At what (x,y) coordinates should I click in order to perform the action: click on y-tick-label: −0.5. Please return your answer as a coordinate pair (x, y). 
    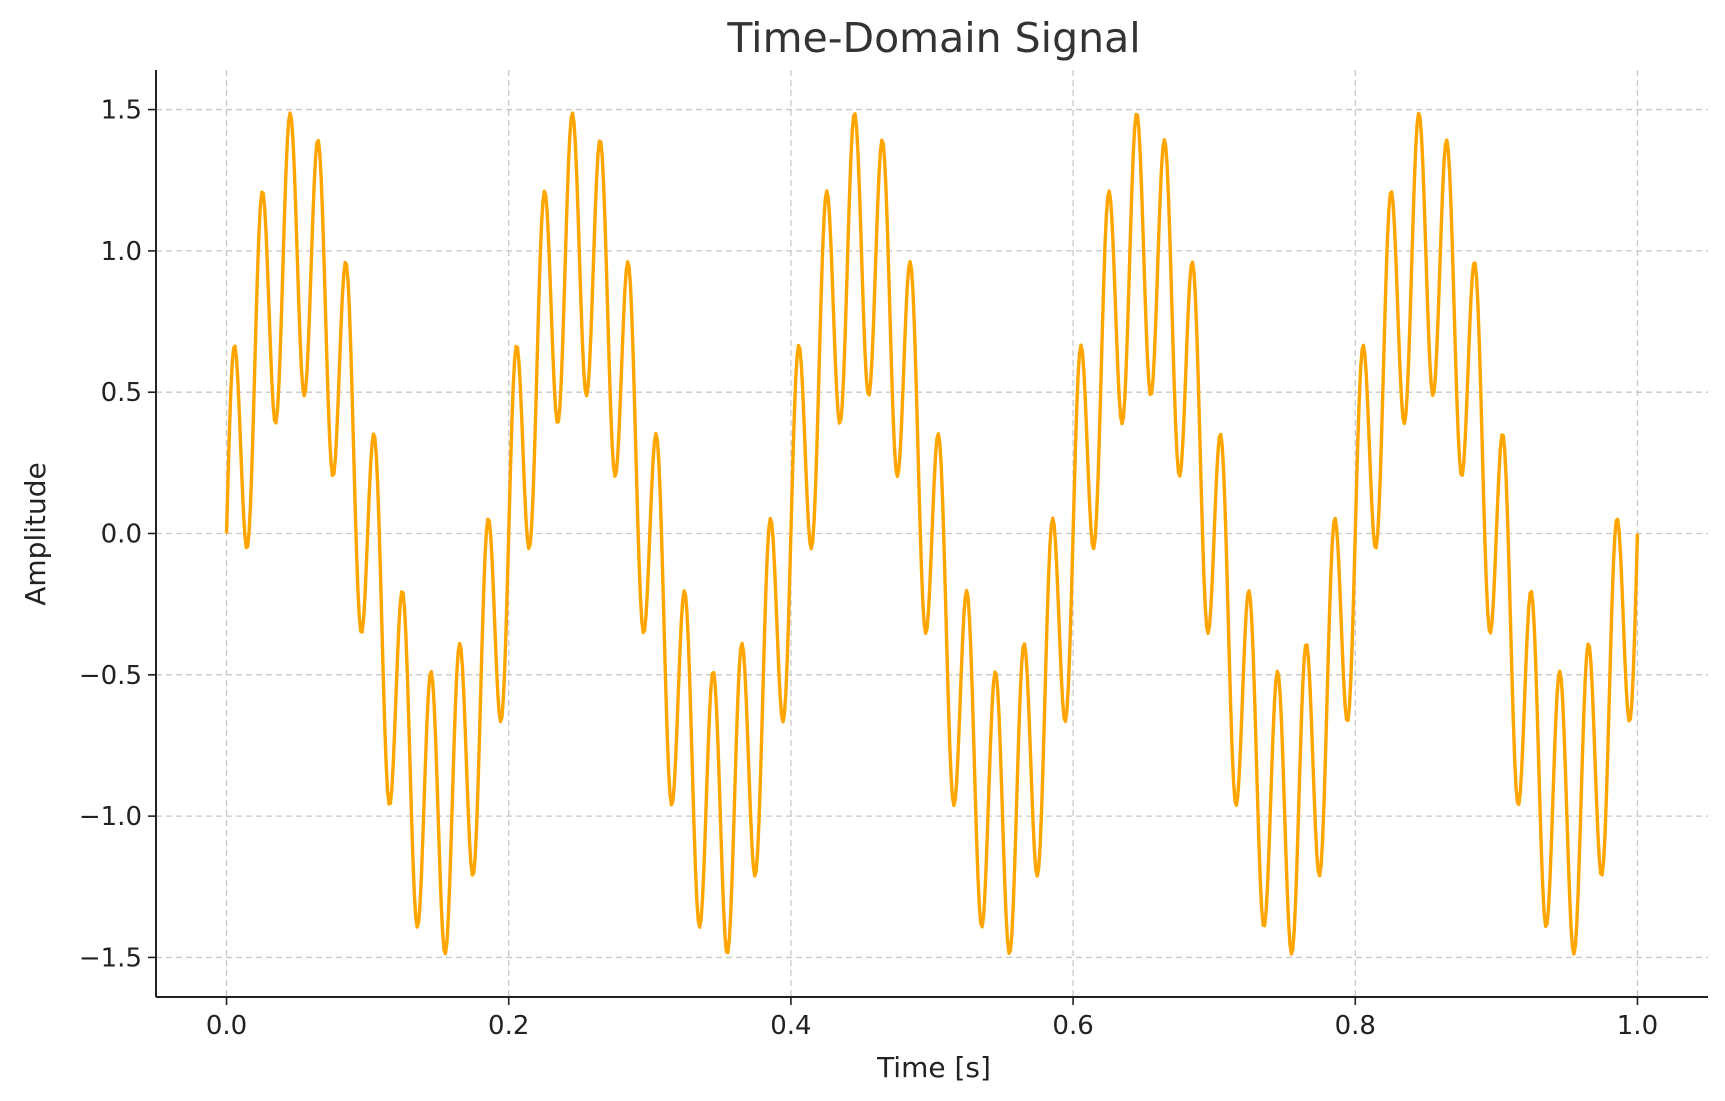
    Looking at the image, I should click on (110, 676).